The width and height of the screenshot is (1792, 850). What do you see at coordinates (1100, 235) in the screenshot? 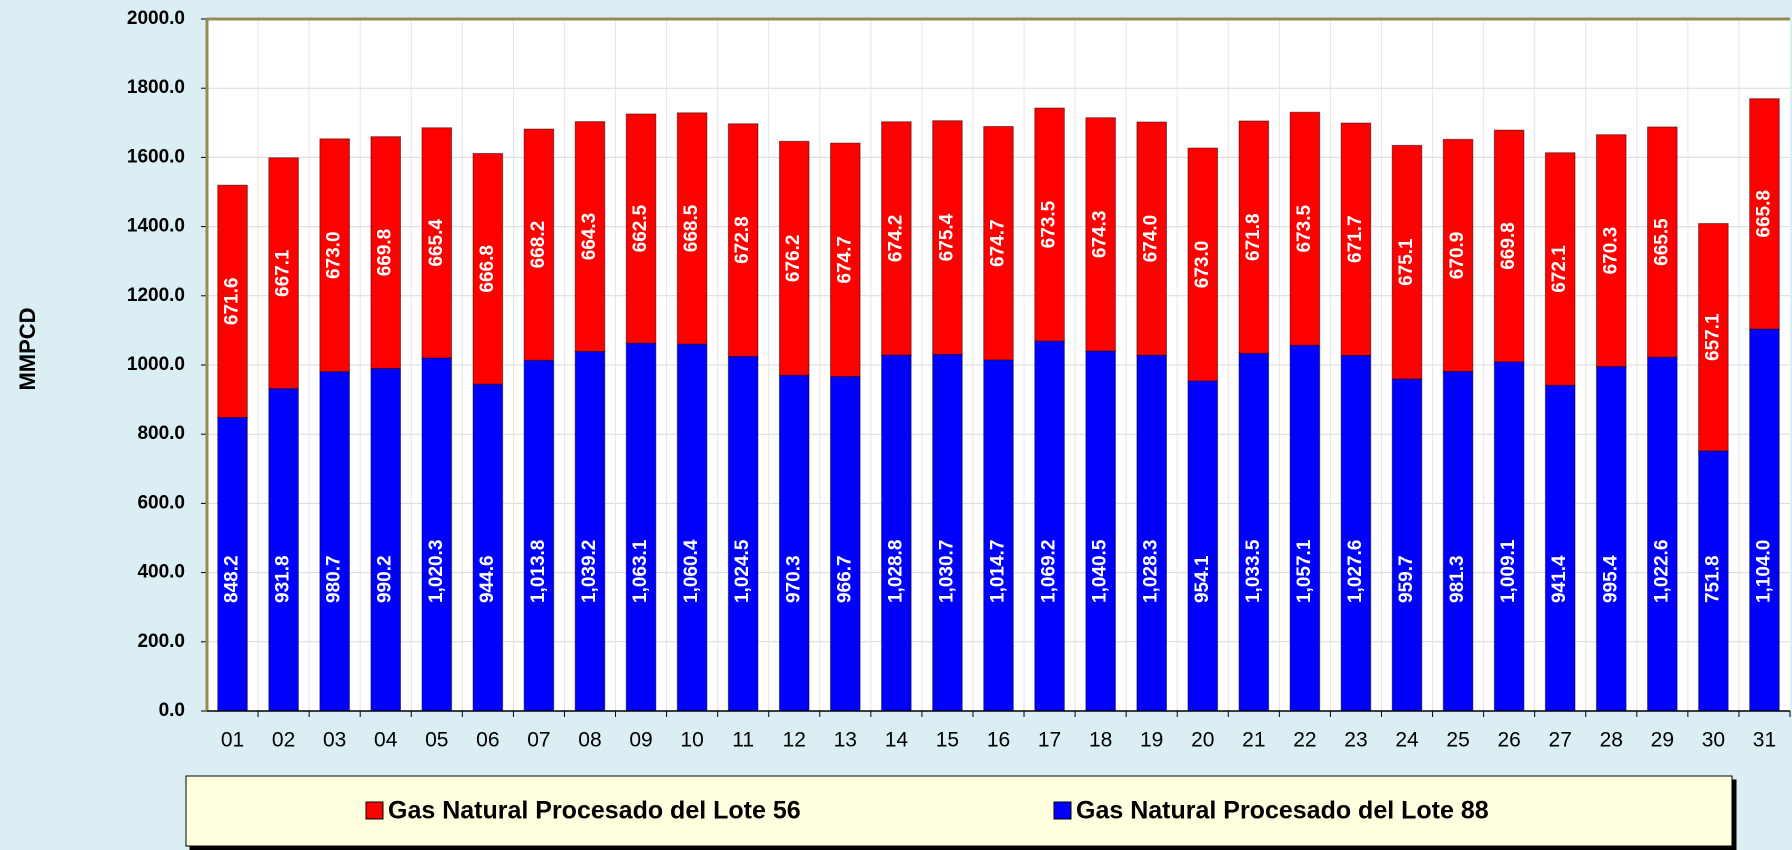
I see `value-label: 674.3` at bounding box center [1100, 235].